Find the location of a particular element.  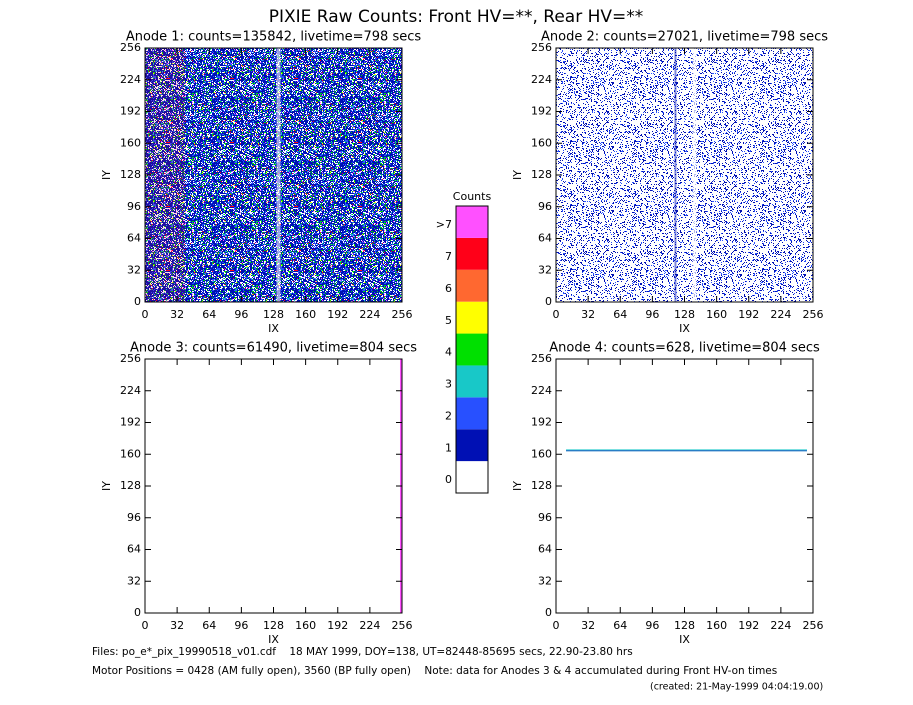

colorbar-label: >7 is located at coordinates (444, 224).